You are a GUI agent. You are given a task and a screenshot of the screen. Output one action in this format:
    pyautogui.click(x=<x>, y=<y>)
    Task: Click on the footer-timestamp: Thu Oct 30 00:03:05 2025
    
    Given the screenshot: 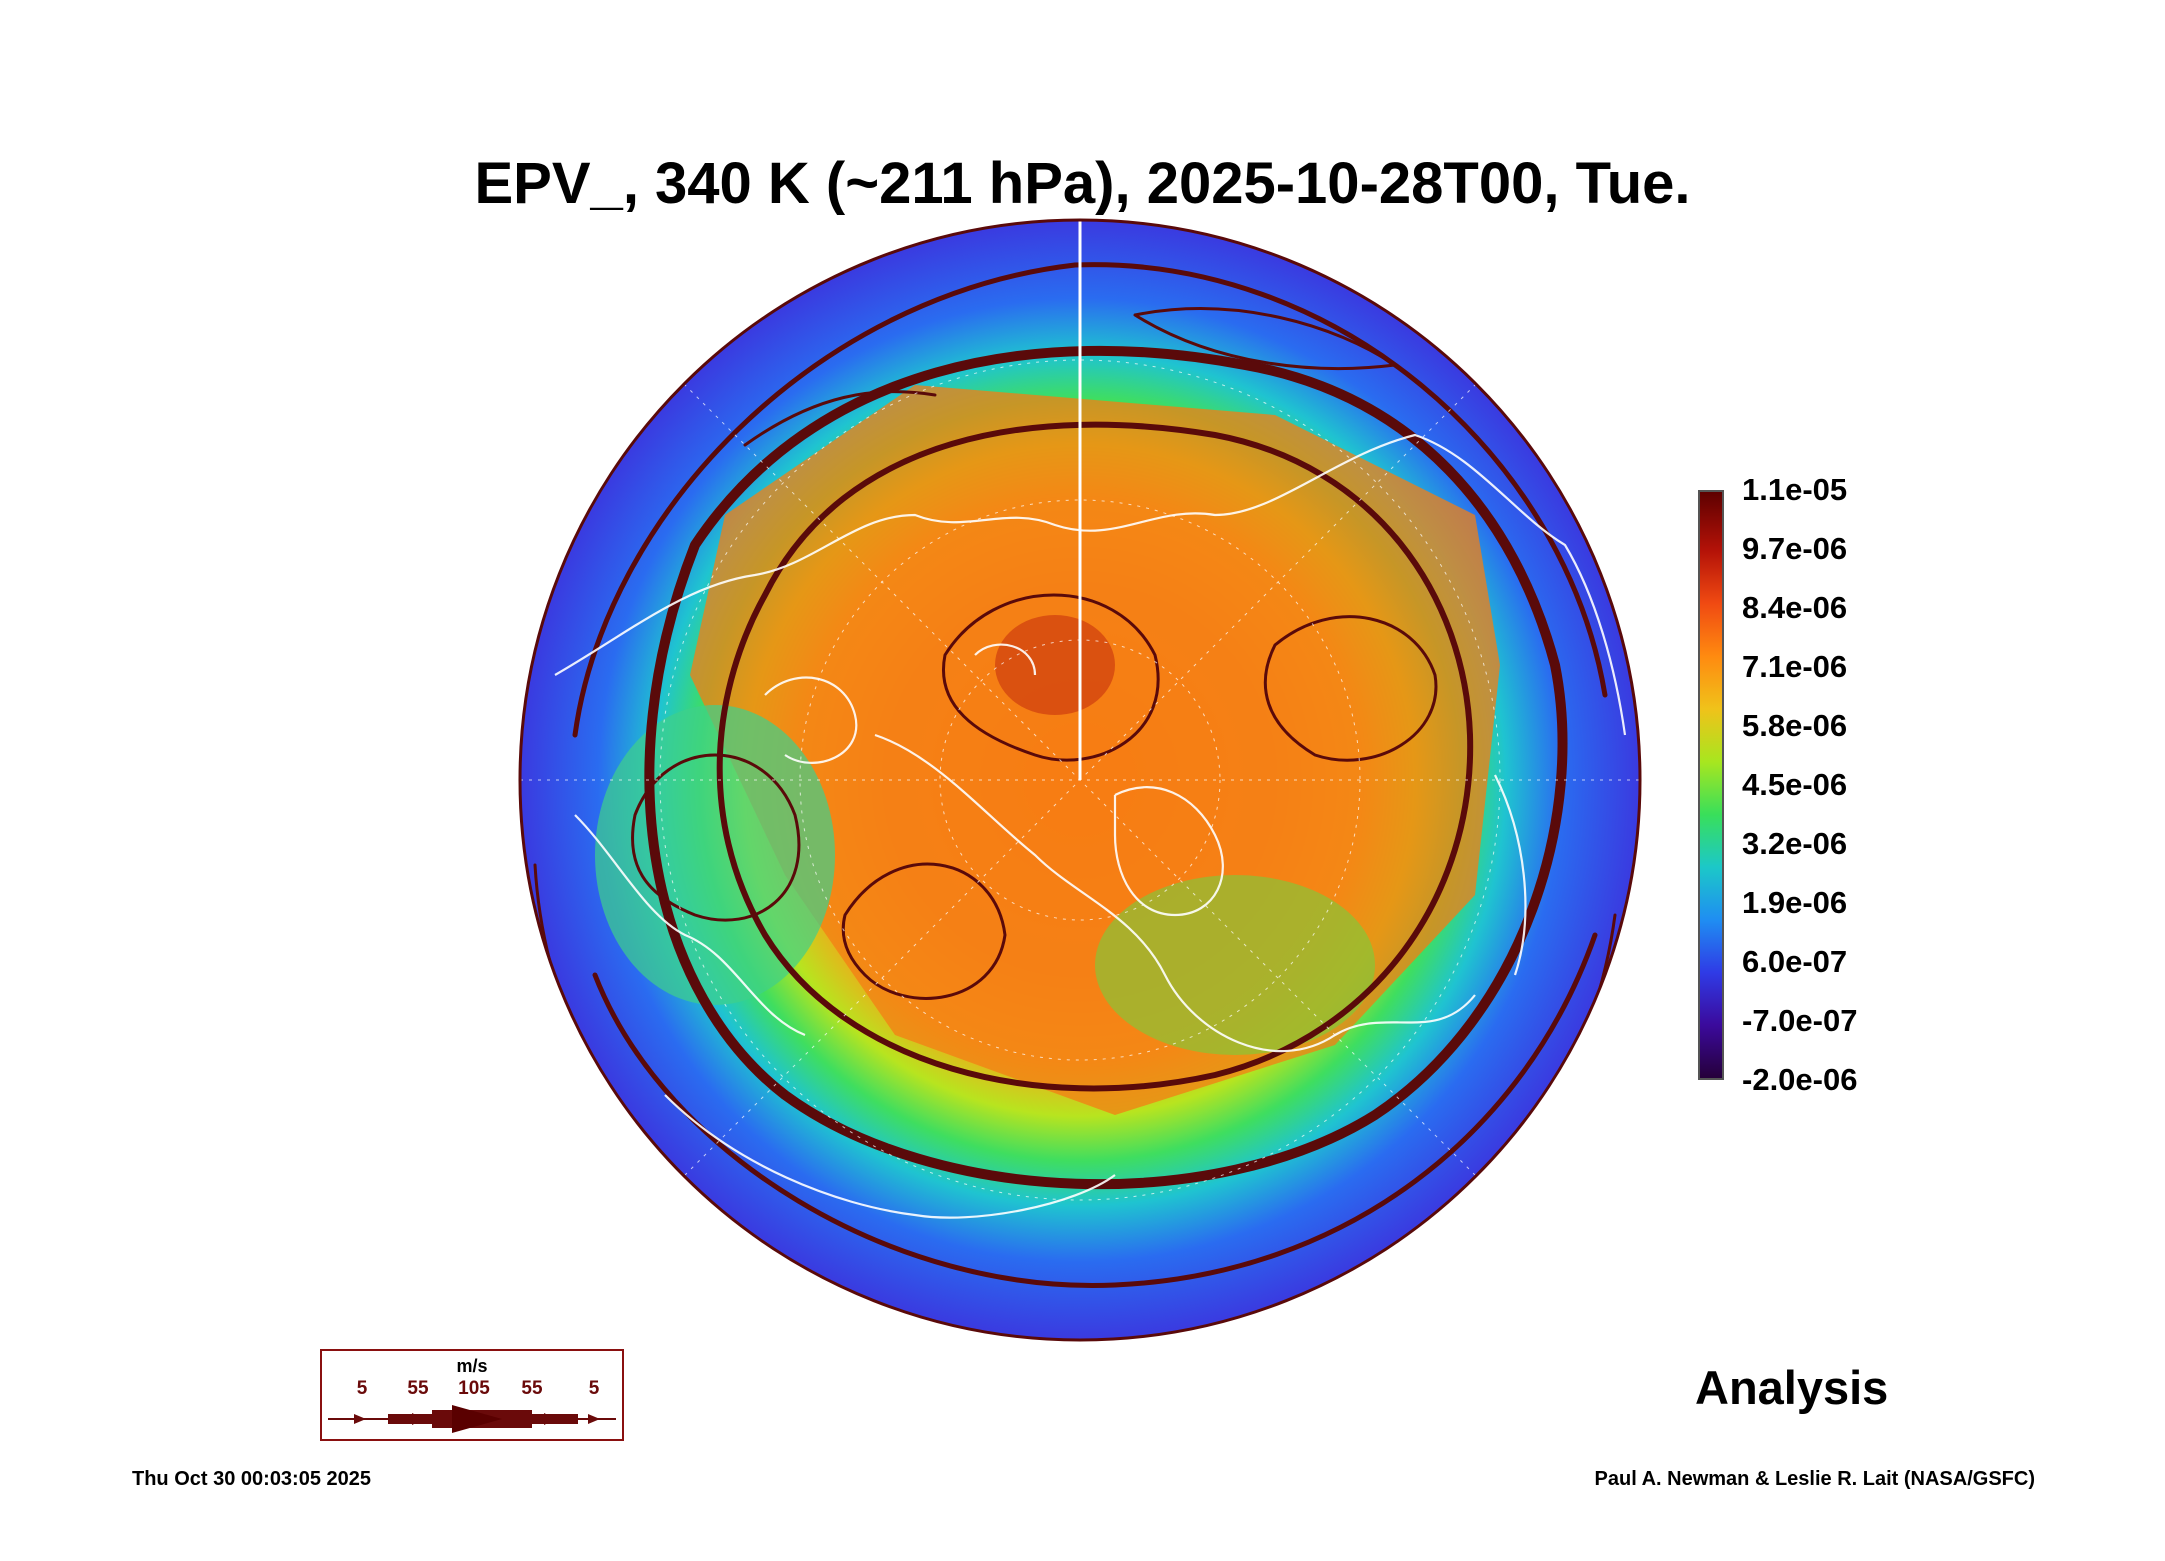 What is the action you would take?
    pyautogui.click(x=252, y=1479)
    